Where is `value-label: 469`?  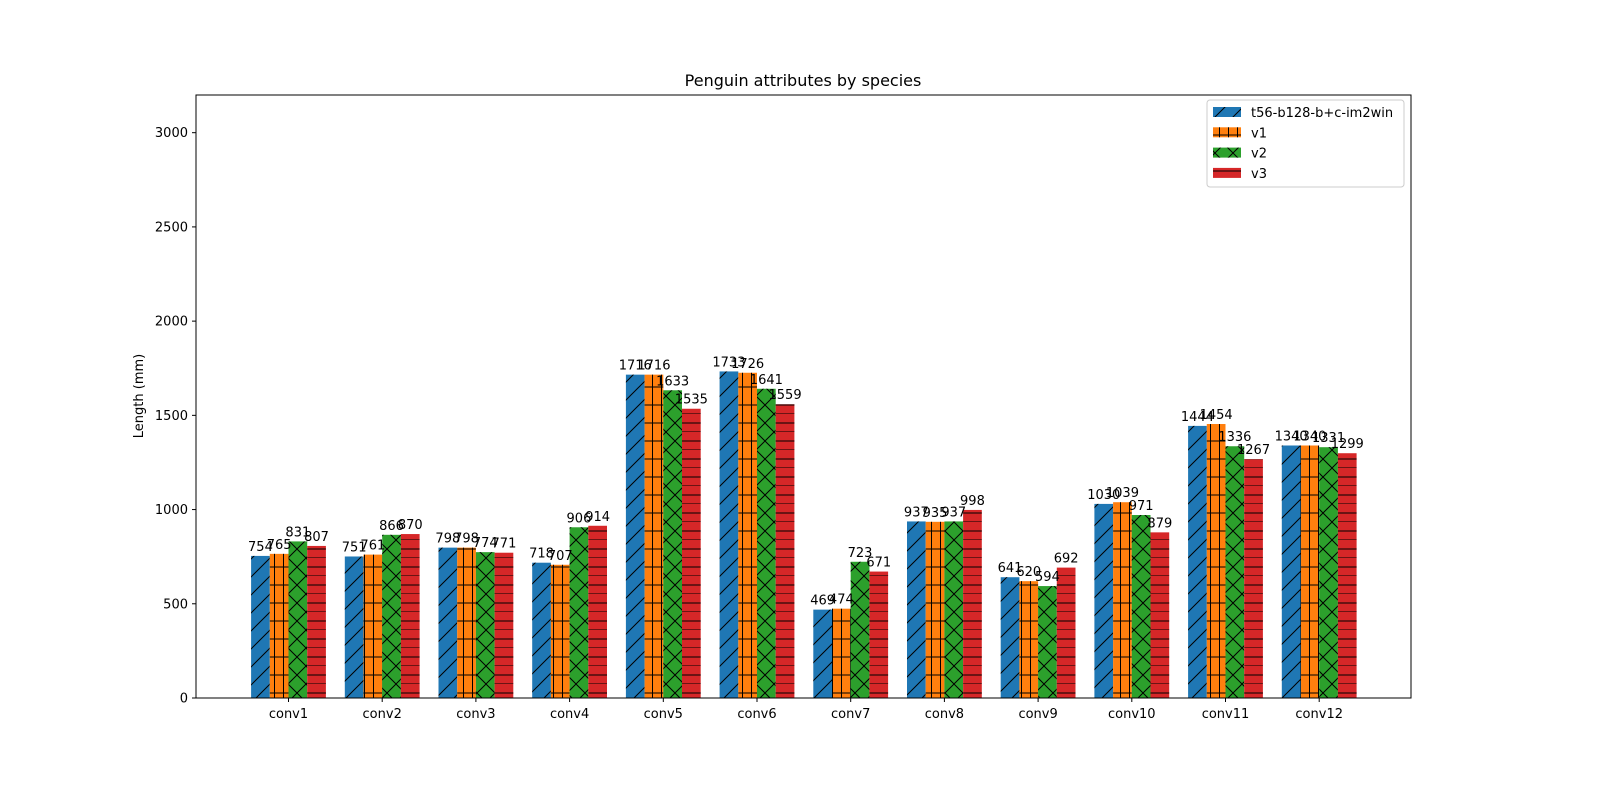 value-label: 469 is located at coordinates (822, 601).